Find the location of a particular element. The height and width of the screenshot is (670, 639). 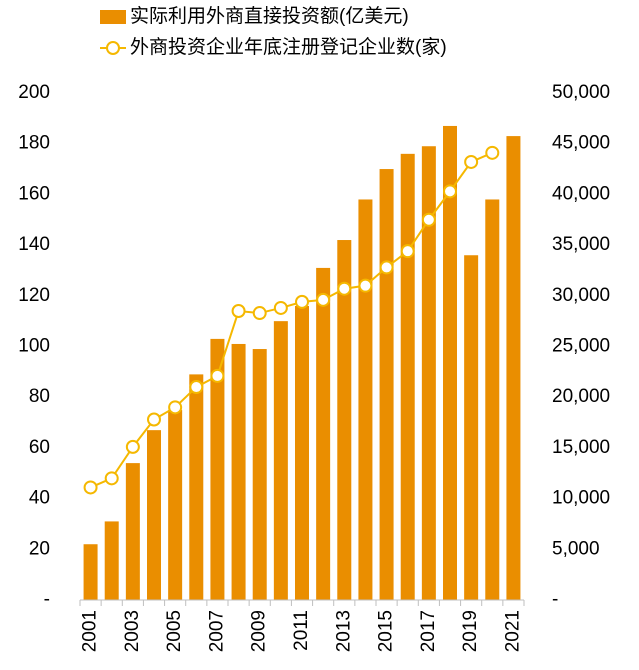

x-tick-label: 2013 is located at coordinates (343, 631).